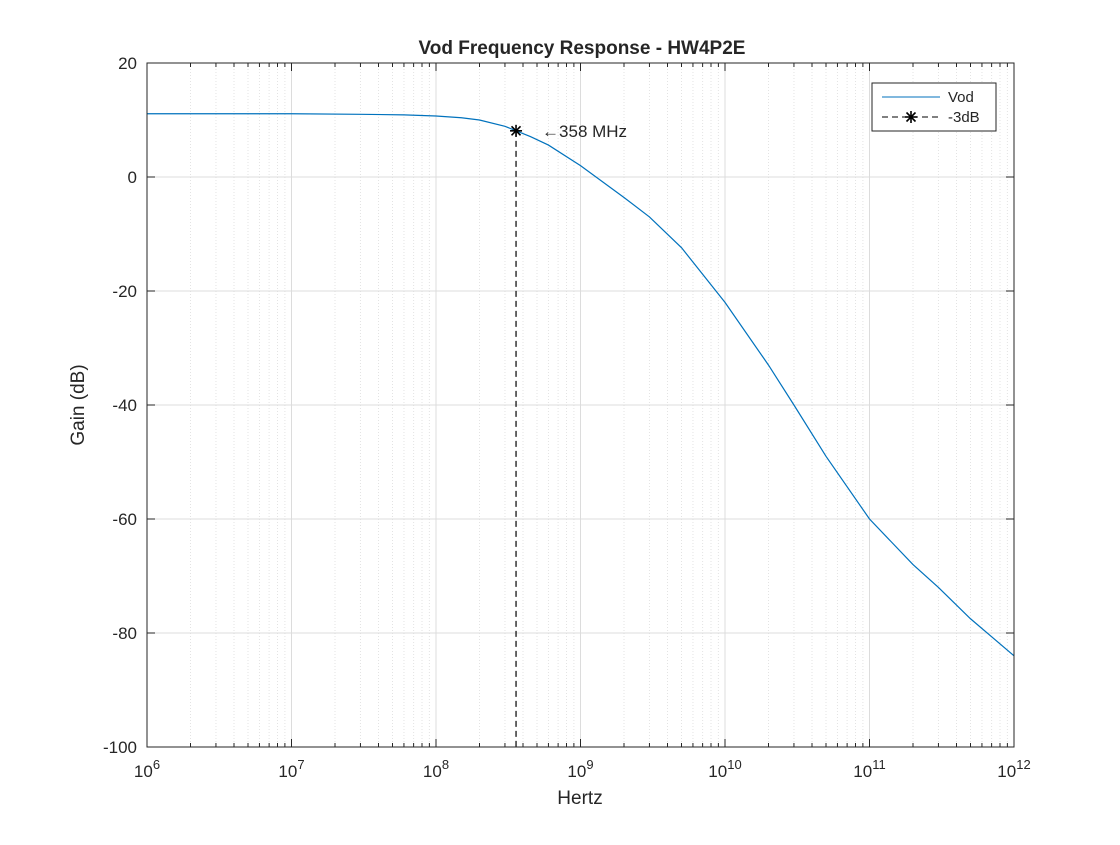 This screenshot has width=1120, height=845. Describe the element at coordinates (124, 633) in the screenshot. I see `y-tick-label: -80` at that location.